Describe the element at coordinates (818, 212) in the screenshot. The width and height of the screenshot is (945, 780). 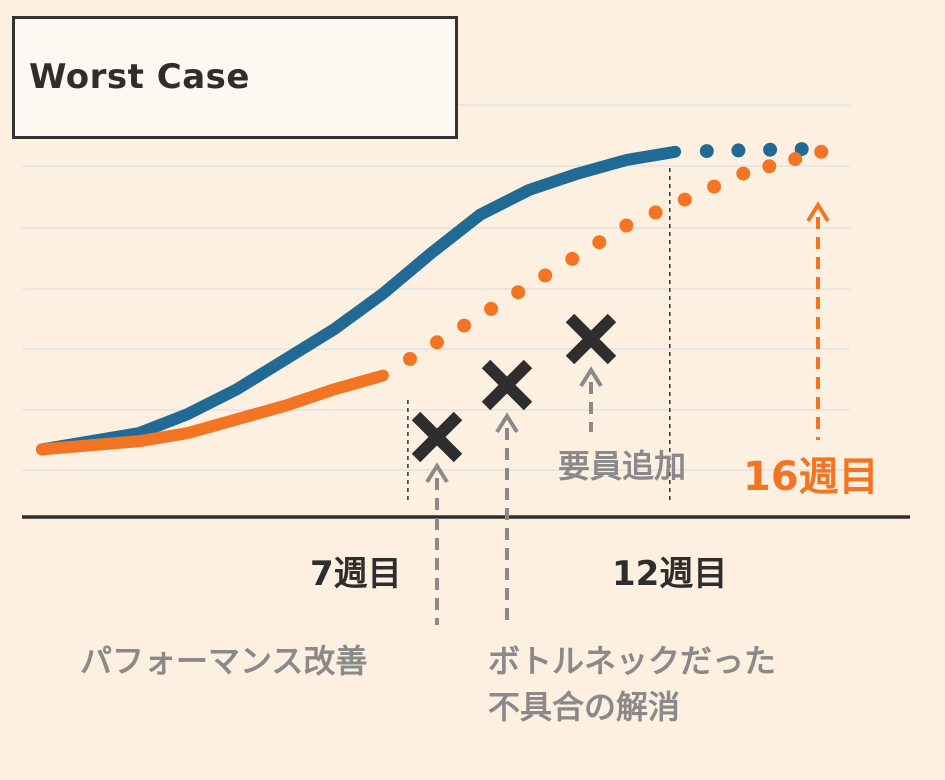
I see `arrow-week16-head` at that location.